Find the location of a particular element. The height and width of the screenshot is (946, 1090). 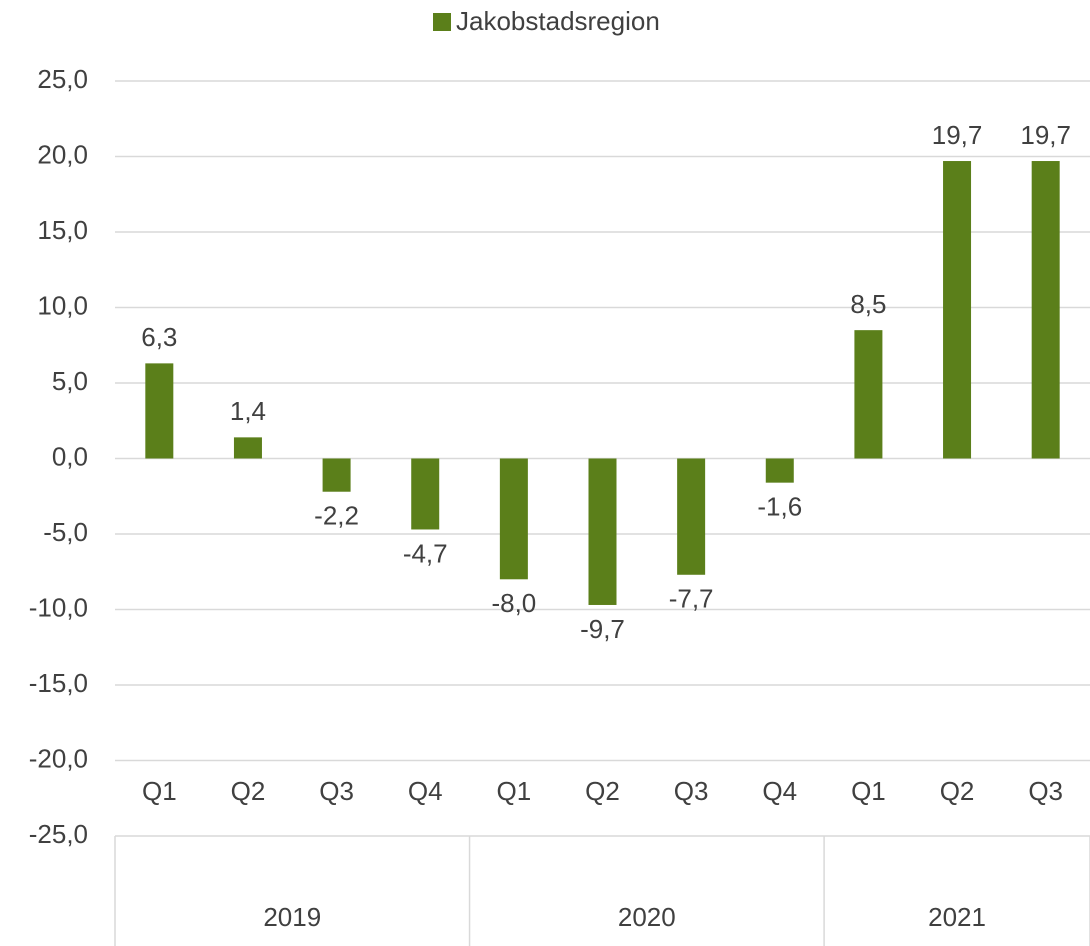

data-label: -8,0 is located at coordinates (513, 603).